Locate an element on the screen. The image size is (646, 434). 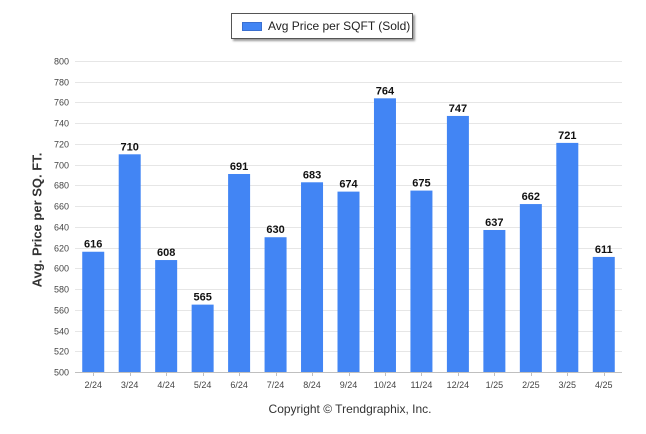
bar-value-label: 616 is located at coordinates (93, 245).